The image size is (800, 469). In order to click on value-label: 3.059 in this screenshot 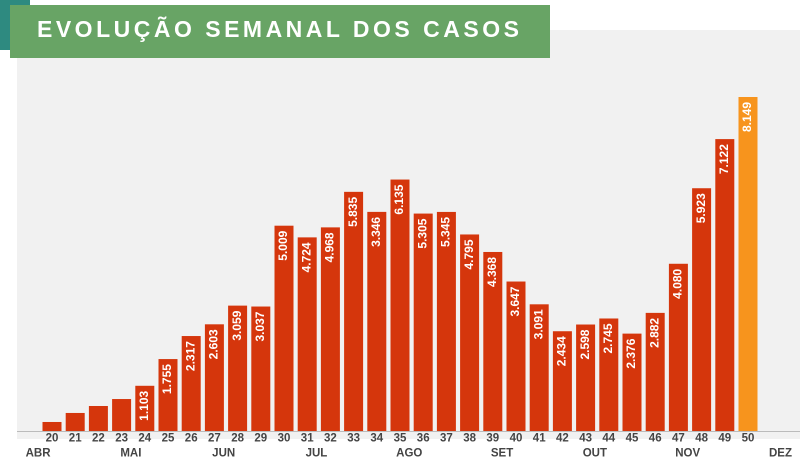, I will do `click(237, 325)`.